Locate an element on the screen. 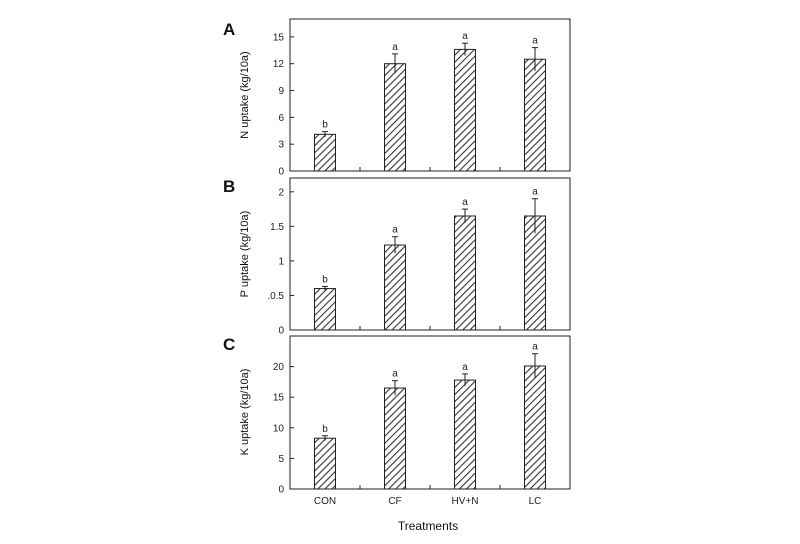 Image resolution: width=800 pixels, height=544 pixels. panel-b-ylabel: P uptake (kg/10a) is located at coordinates (245, 254).